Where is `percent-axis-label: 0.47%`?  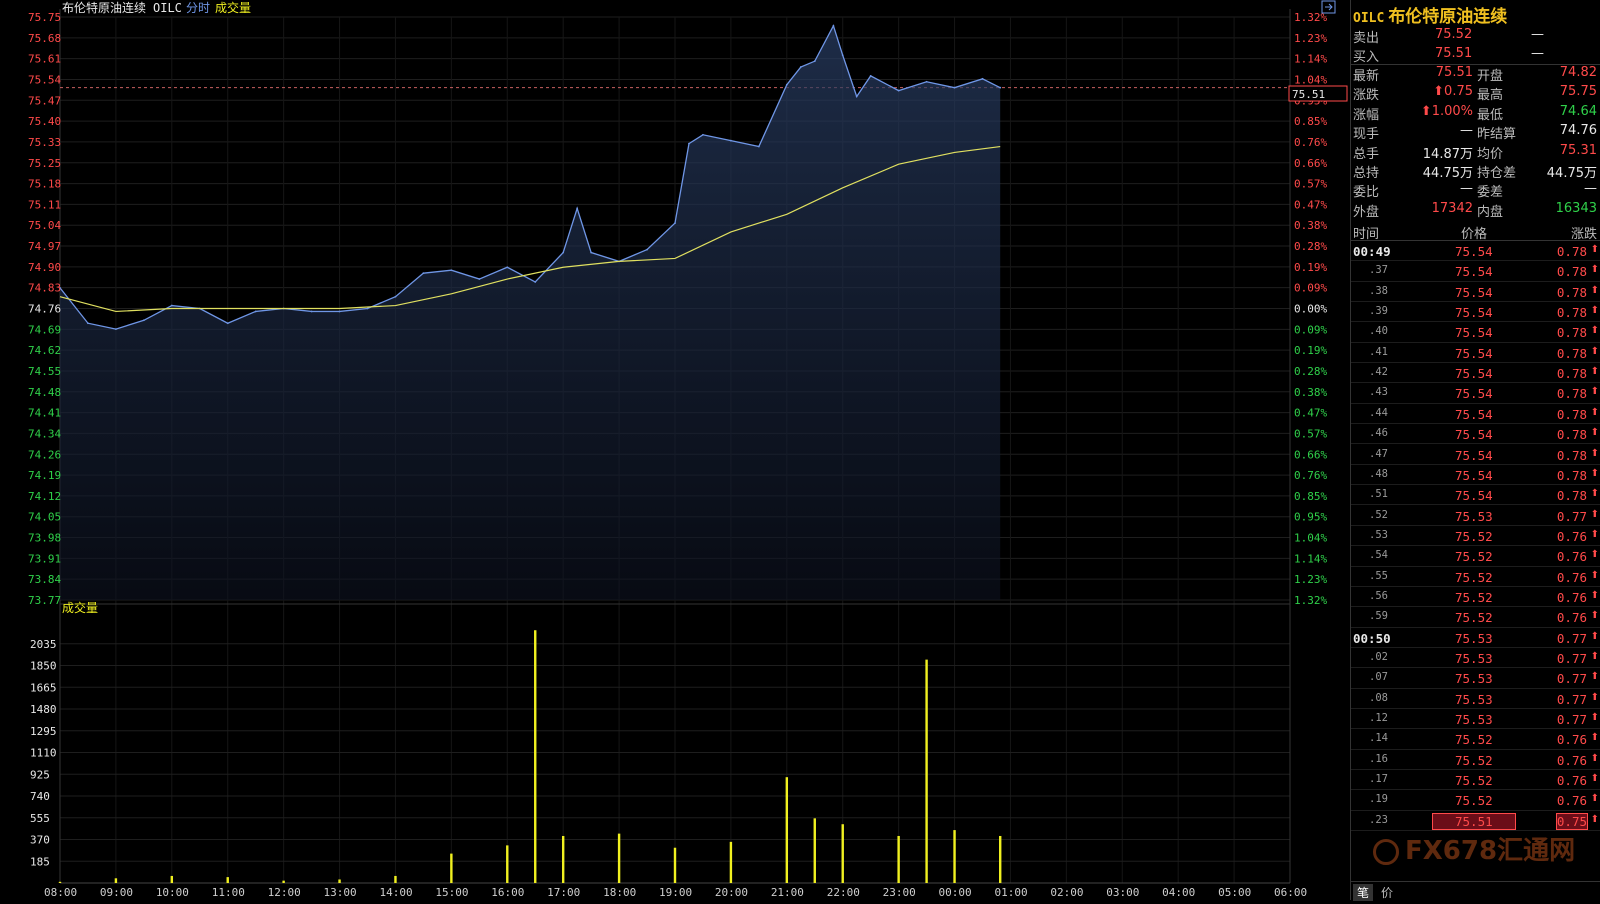 percent-axis-label: 0.47% is located at coordinates (1310, 204).